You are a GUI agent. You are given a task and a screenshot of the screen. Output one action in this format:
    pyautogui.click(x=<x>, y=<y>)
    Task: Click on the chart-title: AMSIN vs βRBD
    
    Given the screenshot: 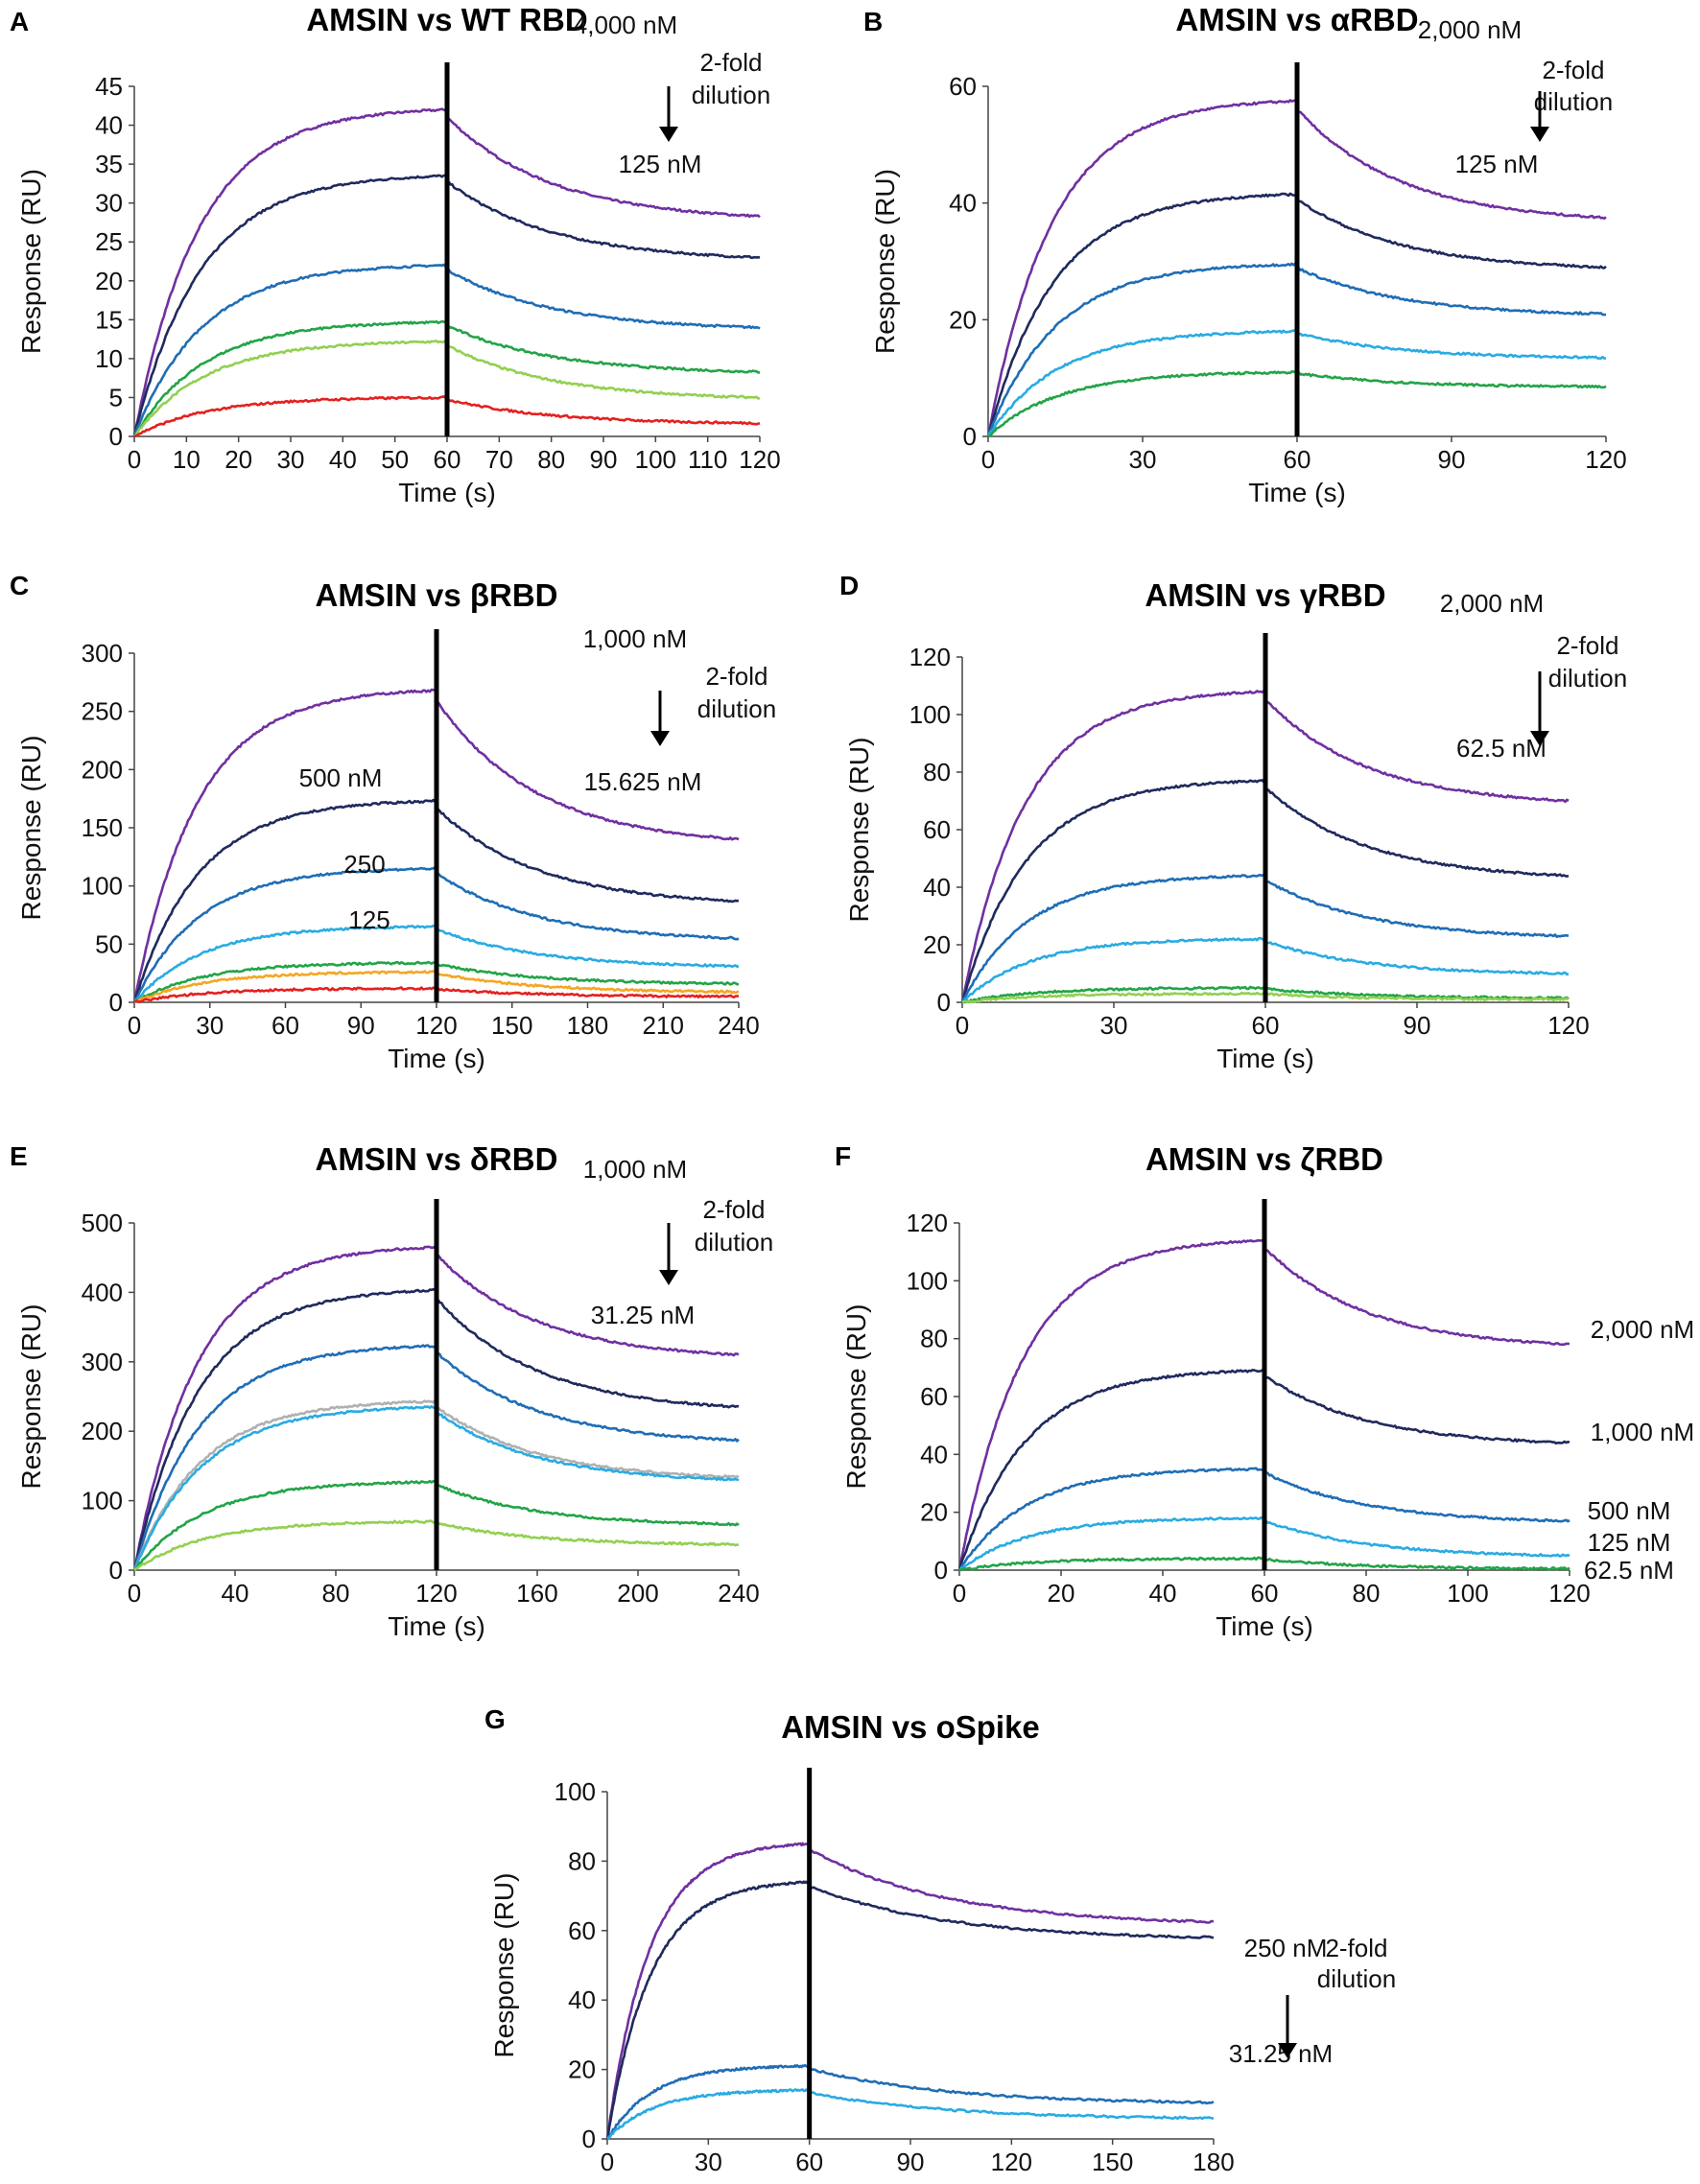 What is the action you would take?
    pyautogui.click(x=436, y=595)
    